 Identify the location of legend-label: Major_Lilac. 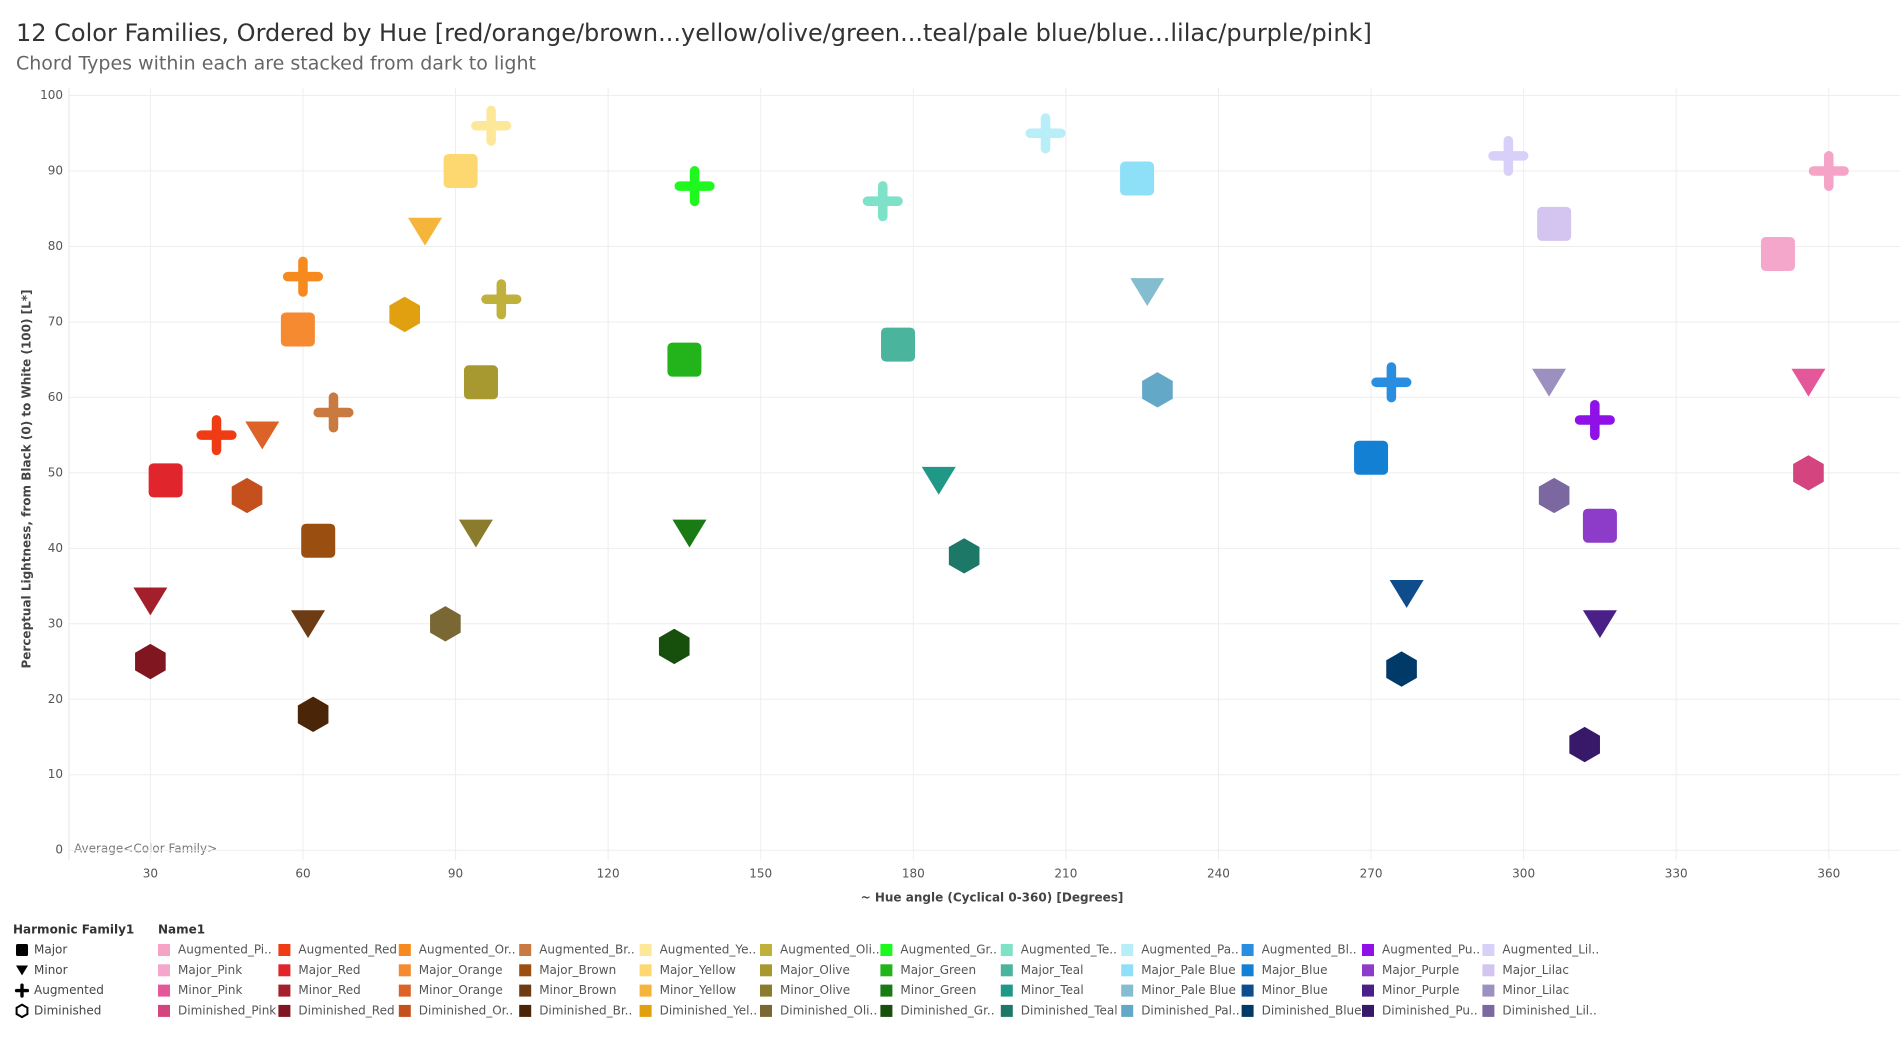
(1535, 970).